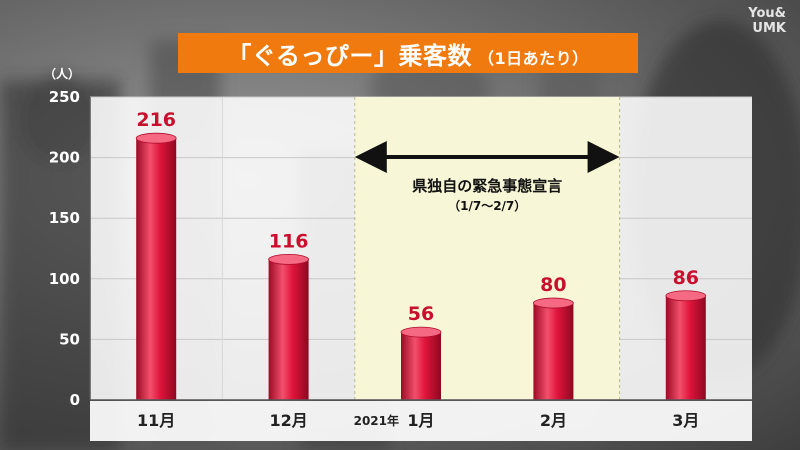 The height and width of the screenshot is (450, 800). Describe the element at coordinates (64, 218) in the screenshot. I see `y-tick-label: 150` at that location.